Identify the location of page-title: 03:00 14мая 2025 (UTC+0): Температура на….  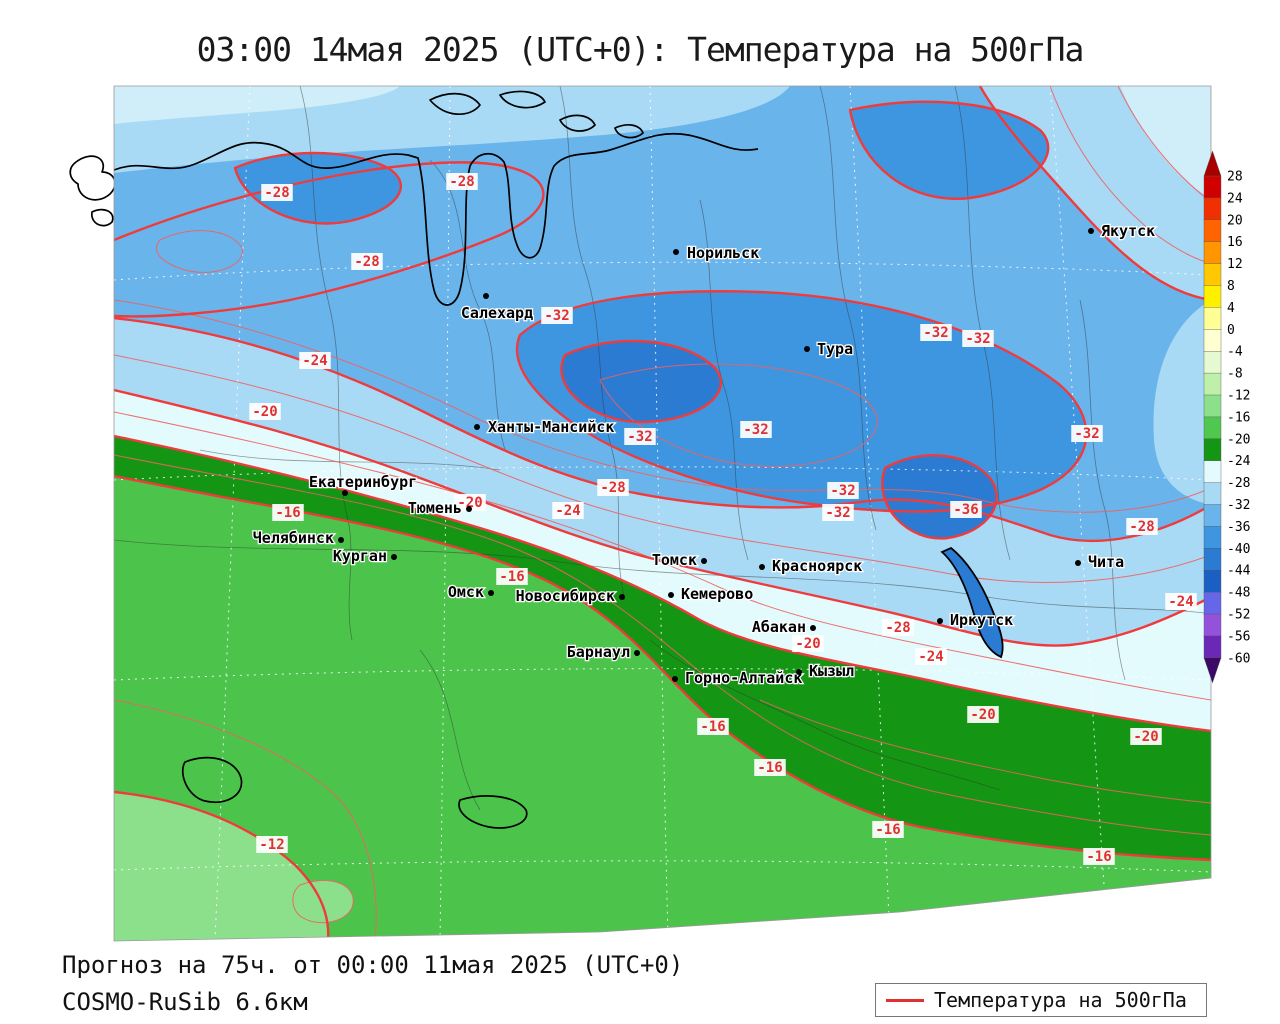
(640, 49).